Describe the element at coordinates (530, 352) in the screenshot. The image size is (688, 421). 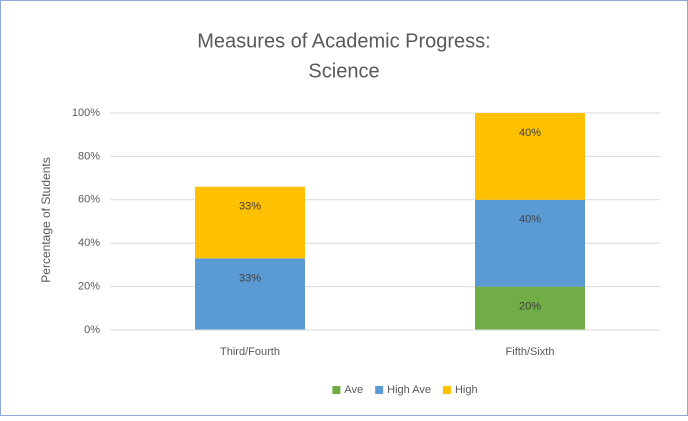
I see `x-tick-label: Fifth/Sixth` at that location.